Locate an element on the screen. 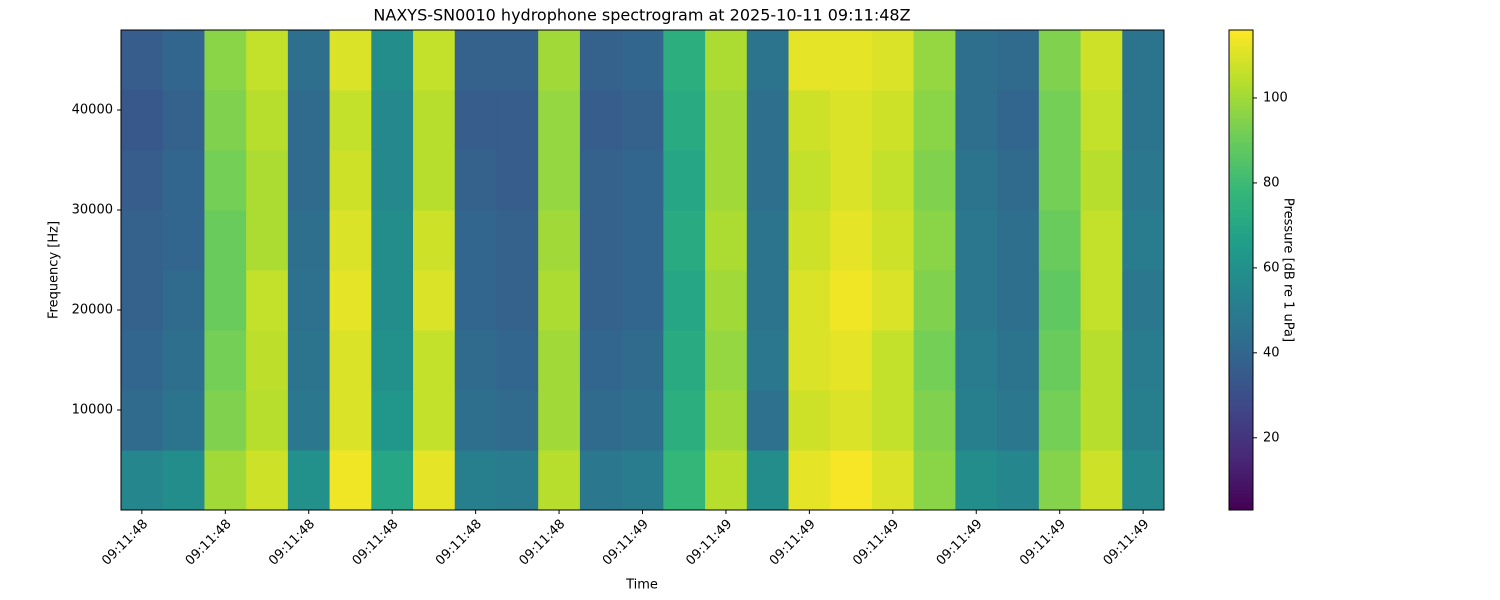  y-tick-label: 30000 is located at coordinates (92, 210).